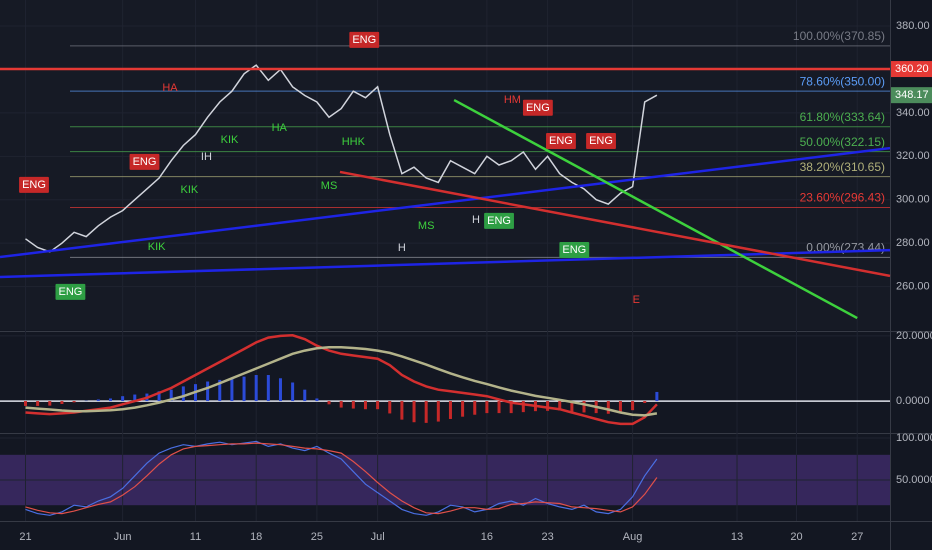 The image size is (932, 550). I want to click on y-tick-label: 0.0000, so click(913, 401).